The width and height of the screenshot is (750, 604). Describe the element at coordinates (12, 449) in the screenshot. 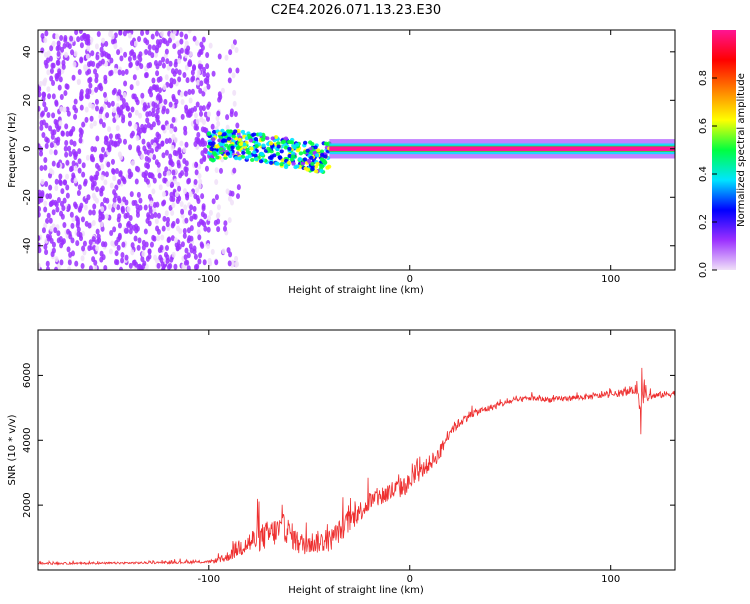

I see `snr-ylabel: SNR (10 * v/v)` at that location.